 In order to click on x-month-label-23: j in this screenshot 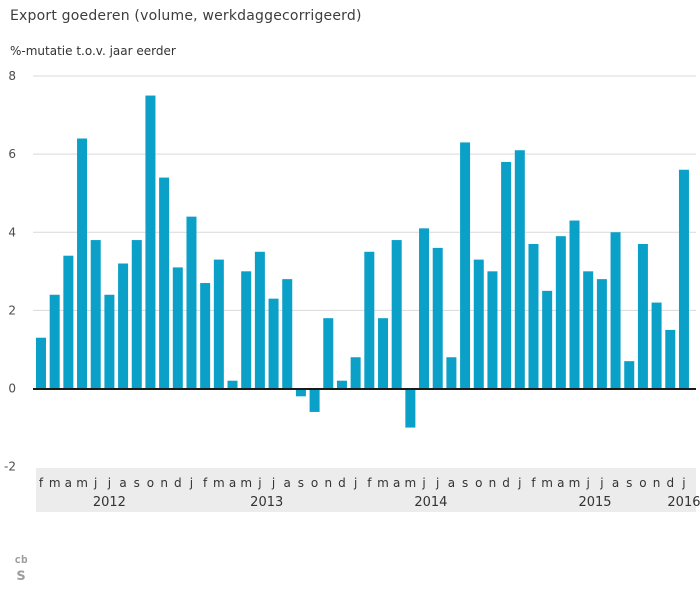, I will do `click(355, 483)`.